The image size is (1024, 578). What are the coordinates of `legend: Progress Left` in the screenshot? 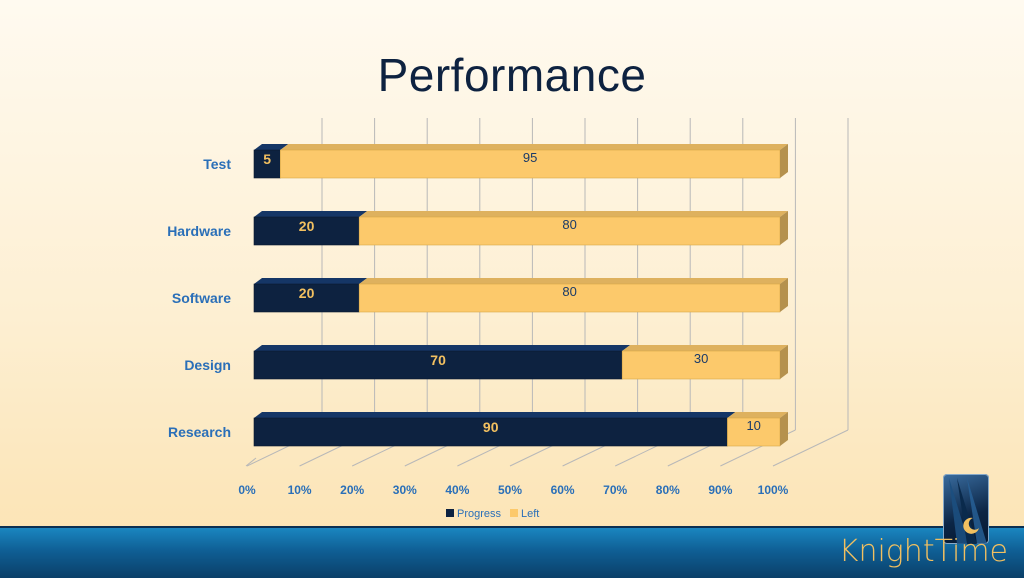 It's located at (492, 514).